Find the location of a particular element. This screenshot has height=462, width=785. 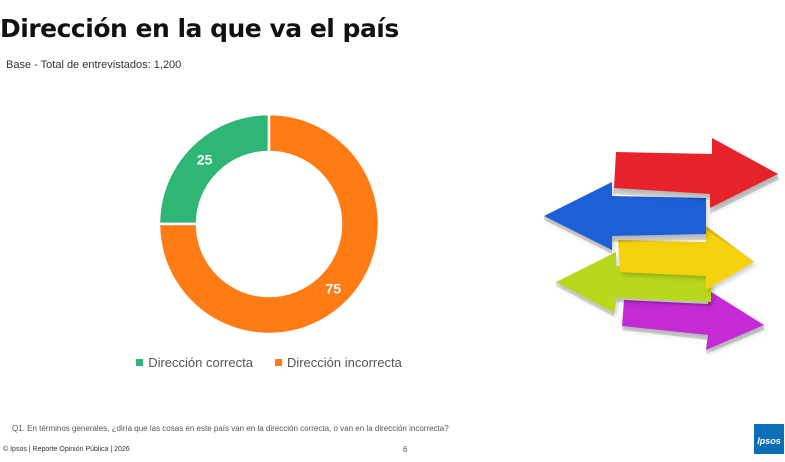

page-number: 6 is located at coordinates (405, 449).